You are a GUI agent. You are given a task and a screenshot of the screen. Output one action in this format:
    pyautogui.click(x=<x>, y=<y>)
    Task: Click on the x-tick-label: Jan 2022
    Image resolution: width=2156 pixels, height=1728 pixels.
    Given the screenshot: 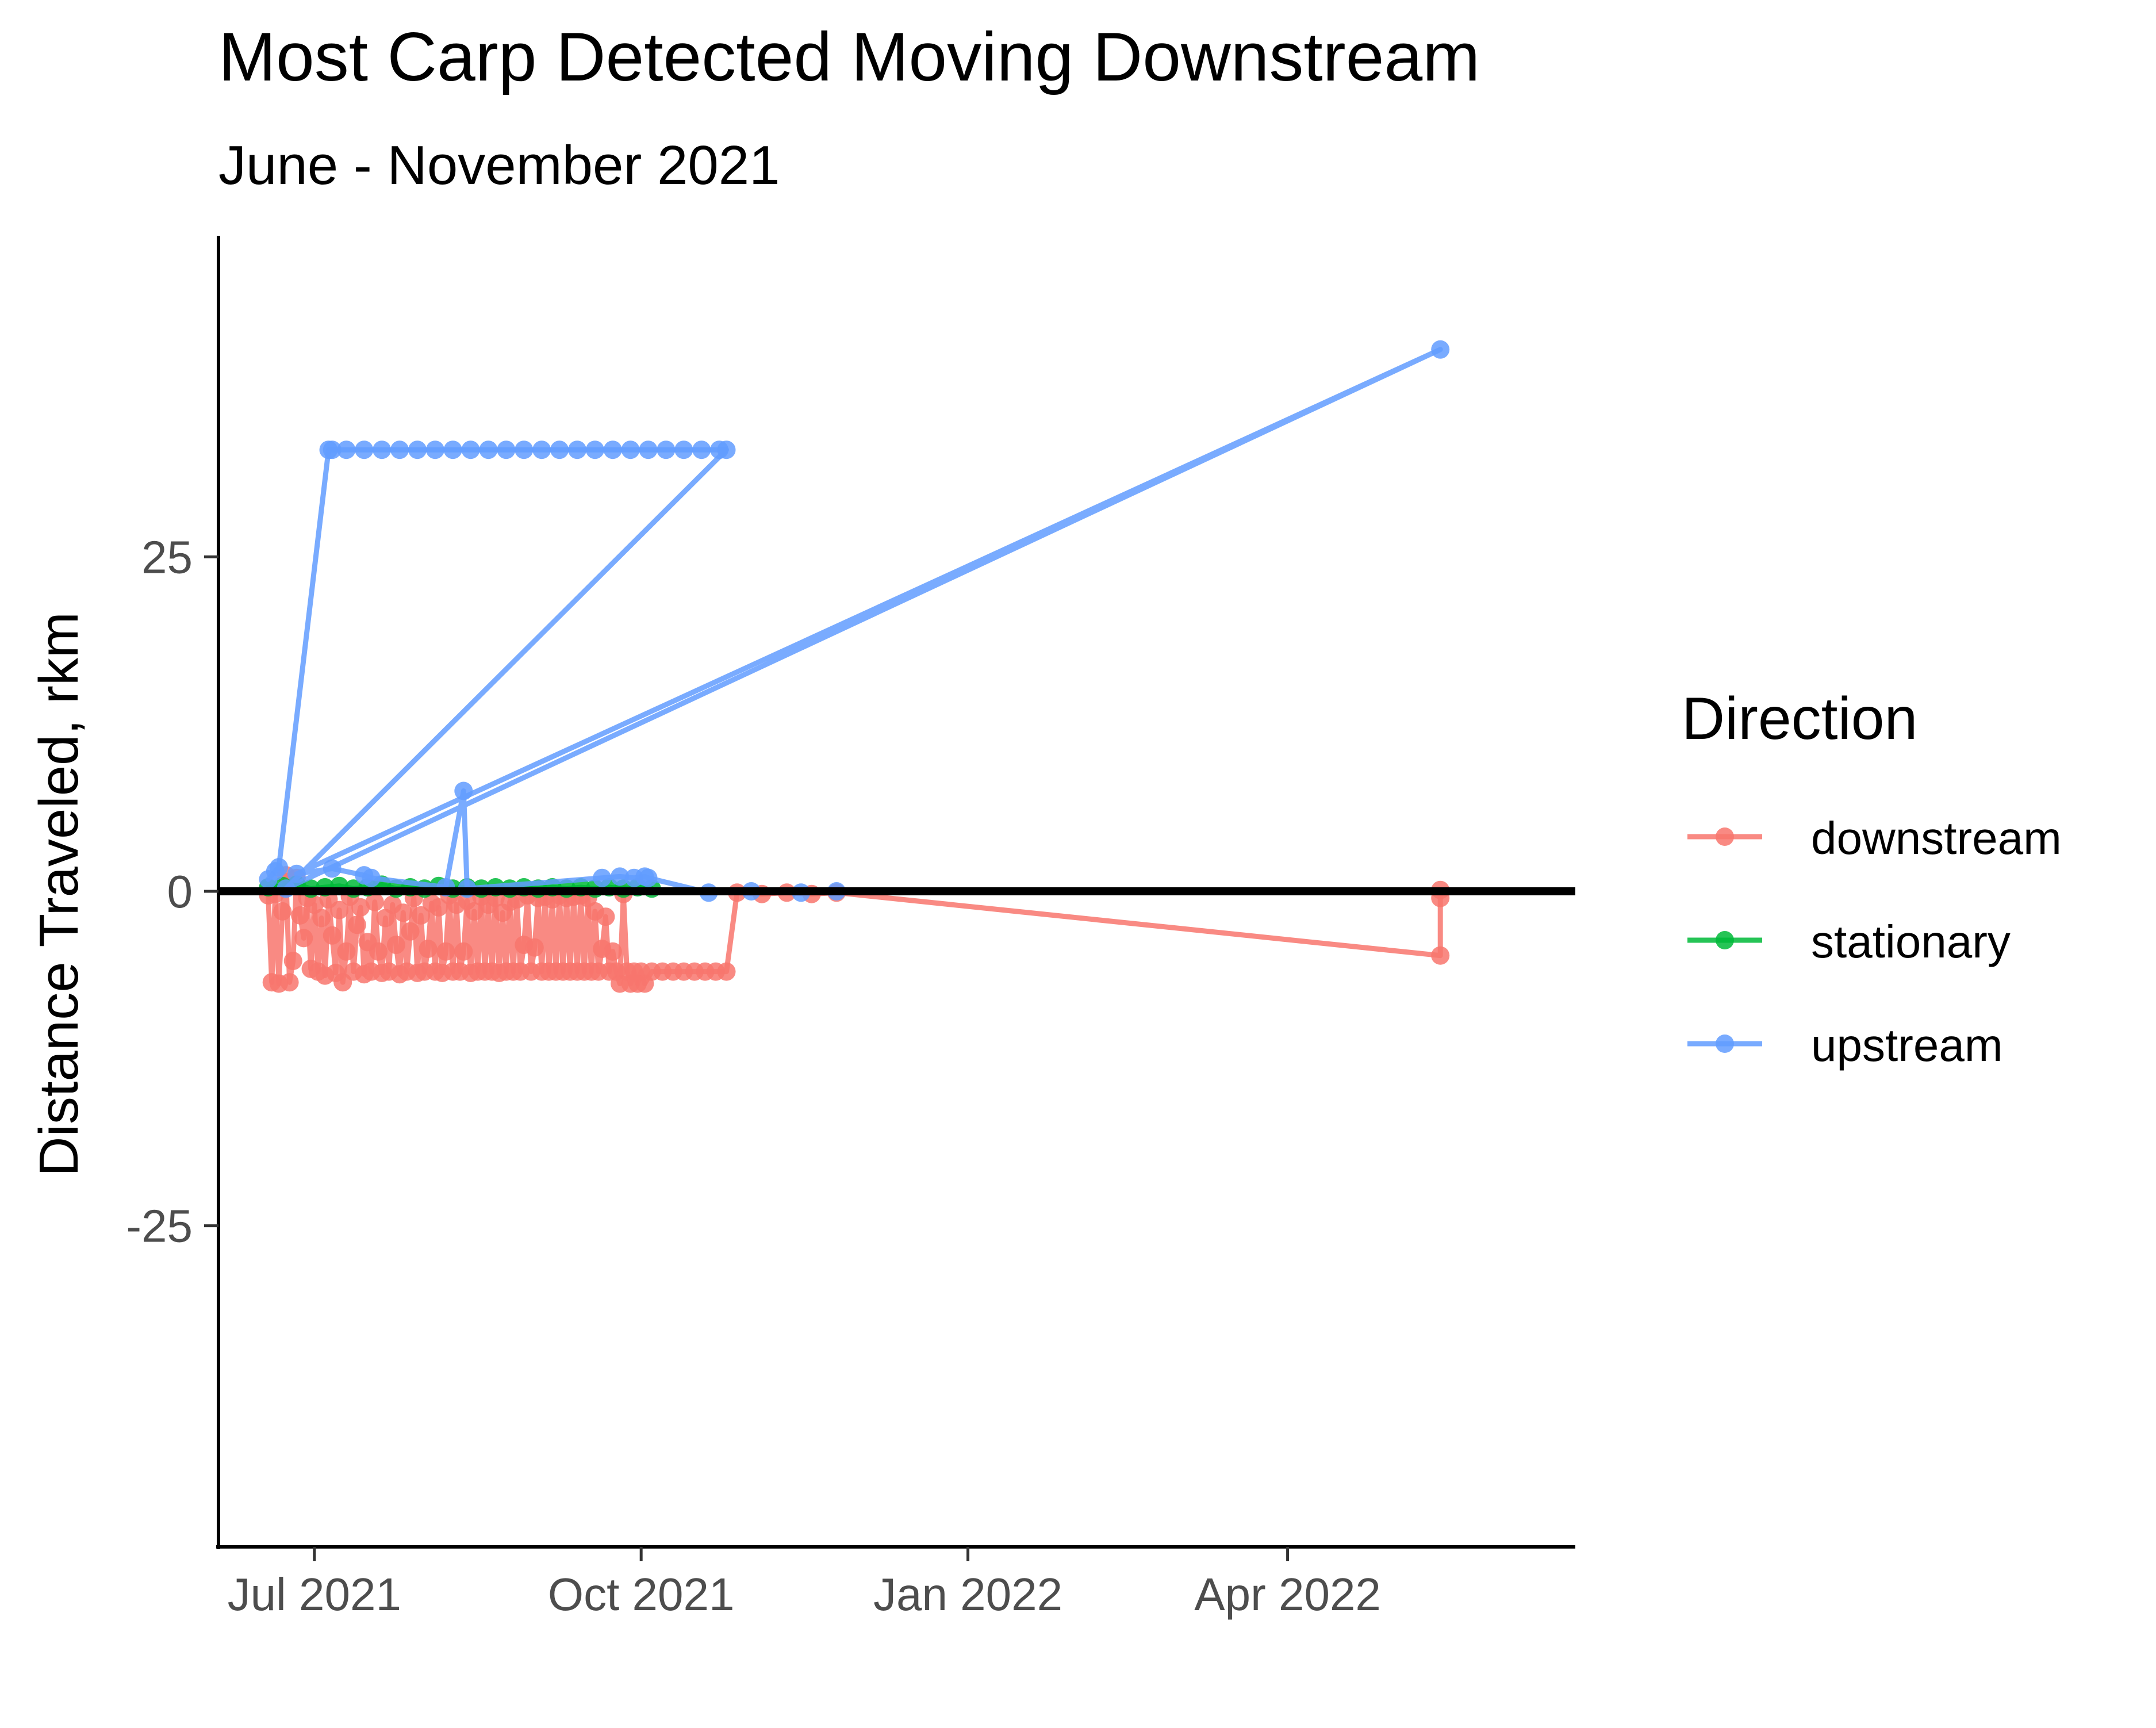 What is the action you would take?
    pyautogui.click(x=967, y=1594)
    